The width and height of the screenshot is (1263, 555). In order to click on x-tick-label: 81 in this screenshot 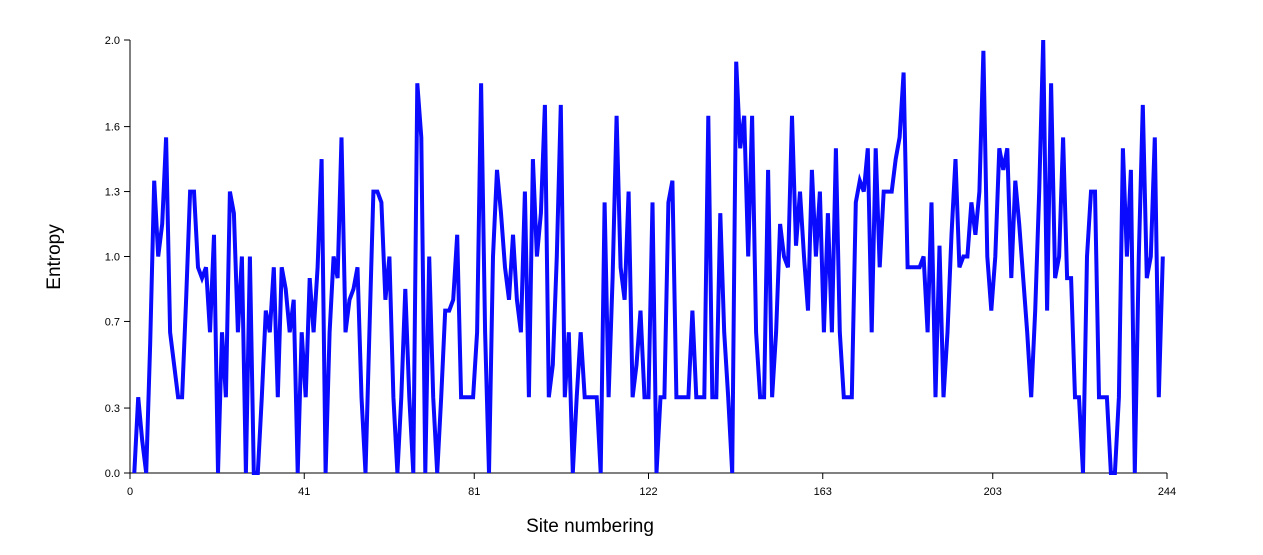, I will do `click(474, 492)`.